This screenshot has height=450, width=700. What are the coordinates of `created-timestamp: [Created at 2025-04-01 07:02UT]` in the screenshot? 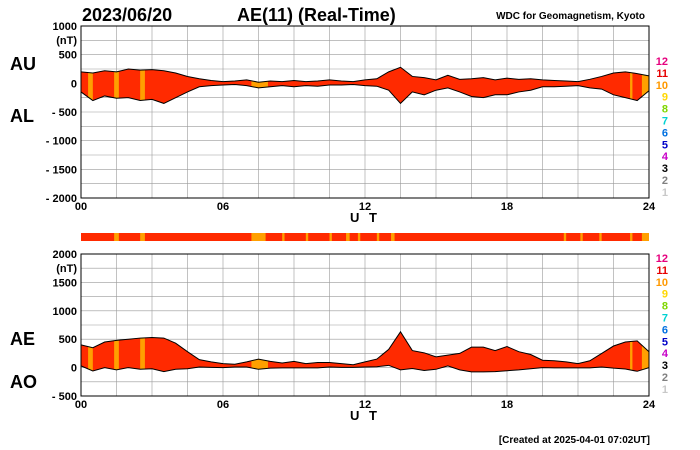 It's located at (574, 440).